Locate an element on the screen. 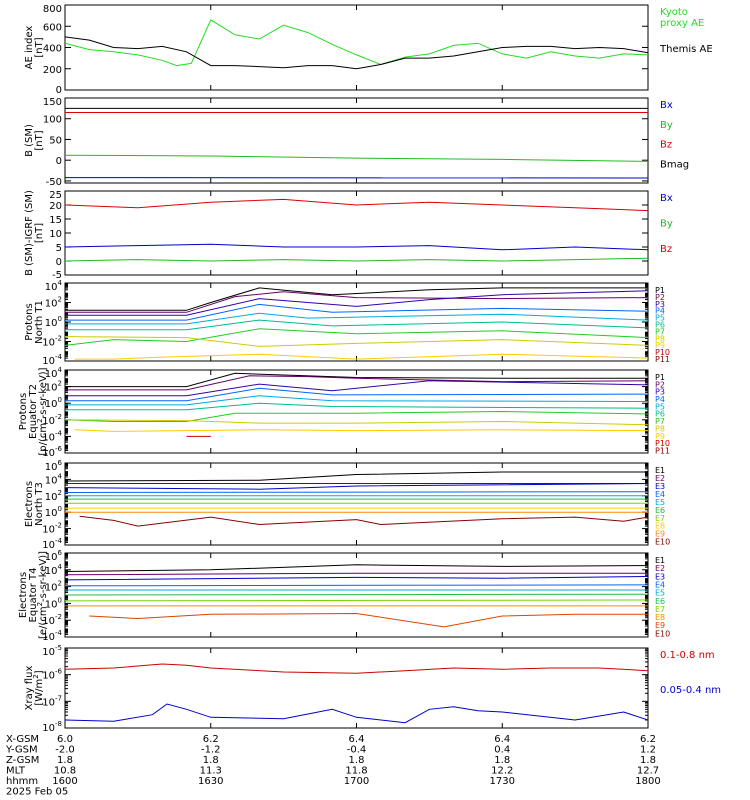  ephemeris-value: 6.2 is located at coordinates (211, 739).